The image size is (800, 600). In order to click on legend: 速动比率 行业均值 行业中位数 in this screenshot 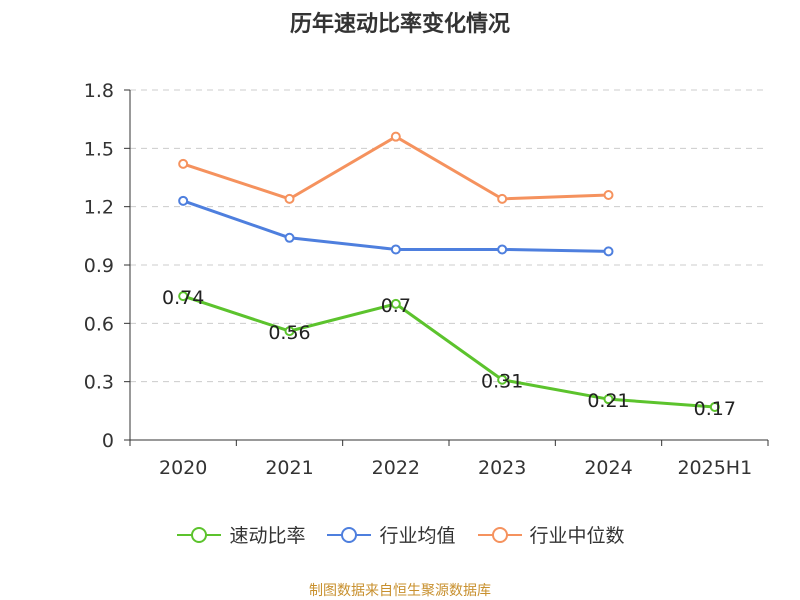, I will do `click(400, 534)`.